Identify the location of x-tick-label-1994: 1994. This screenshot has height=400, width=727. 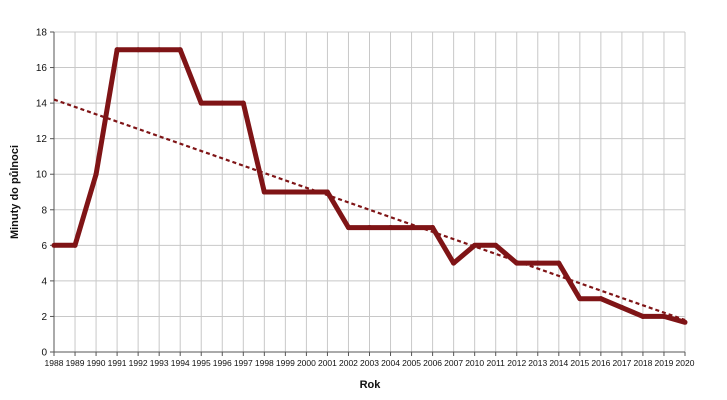
(180, 363).